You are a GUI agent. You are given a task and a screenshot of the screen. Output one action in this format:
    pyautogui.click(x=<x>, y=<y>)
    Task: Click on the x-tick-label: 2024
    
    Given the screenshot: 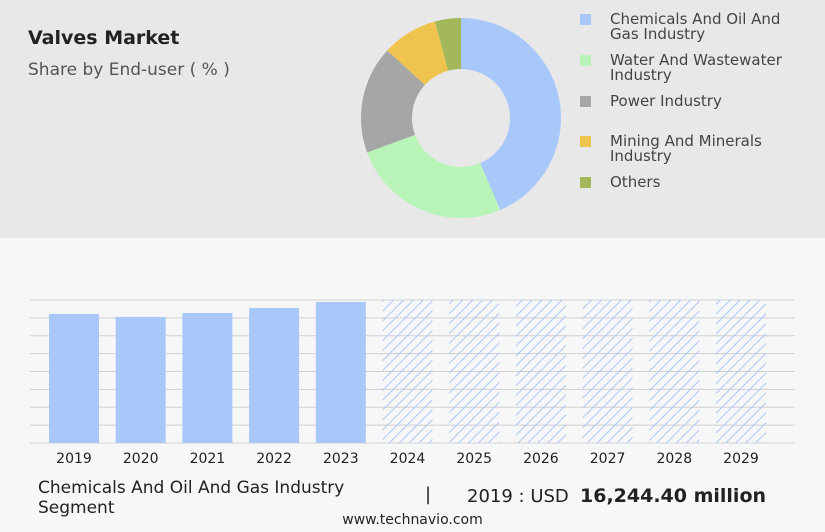 What is the action you would take?
    pyautogui.click(x=408, y=459)
    